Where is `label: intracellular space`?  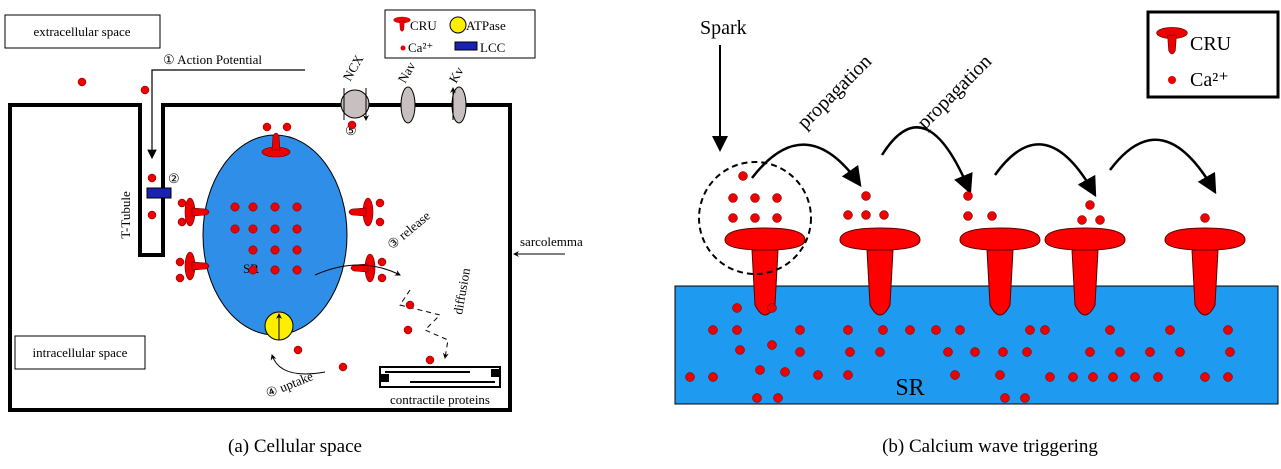 label: intracellular space is located at coordinates (80, 352).